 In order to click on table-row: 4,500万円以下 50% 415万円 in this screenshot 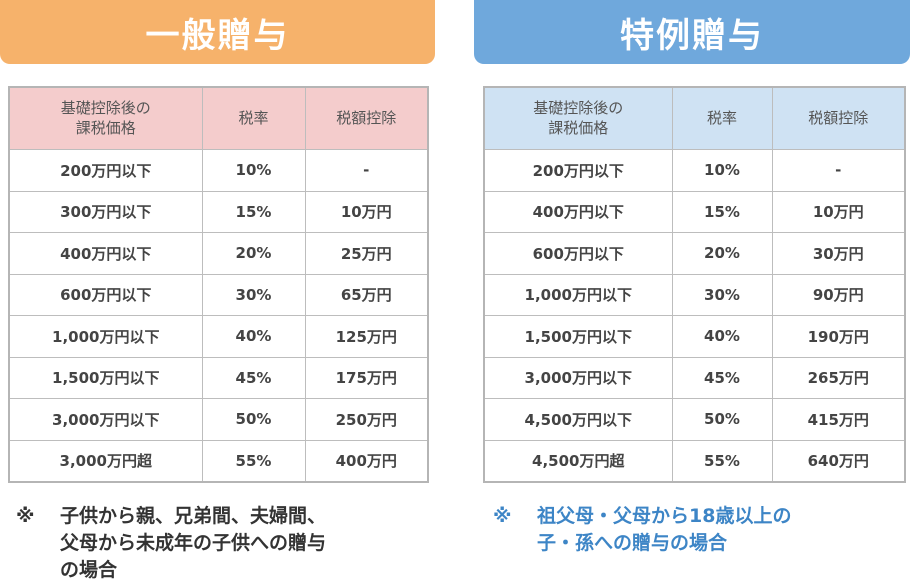, I will do `click(694, 419)`.